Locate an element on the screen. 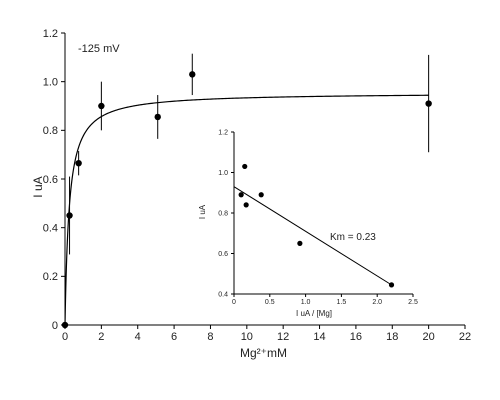  inset-y-tick-label: 0.6 is located at coordinates (223, 254).